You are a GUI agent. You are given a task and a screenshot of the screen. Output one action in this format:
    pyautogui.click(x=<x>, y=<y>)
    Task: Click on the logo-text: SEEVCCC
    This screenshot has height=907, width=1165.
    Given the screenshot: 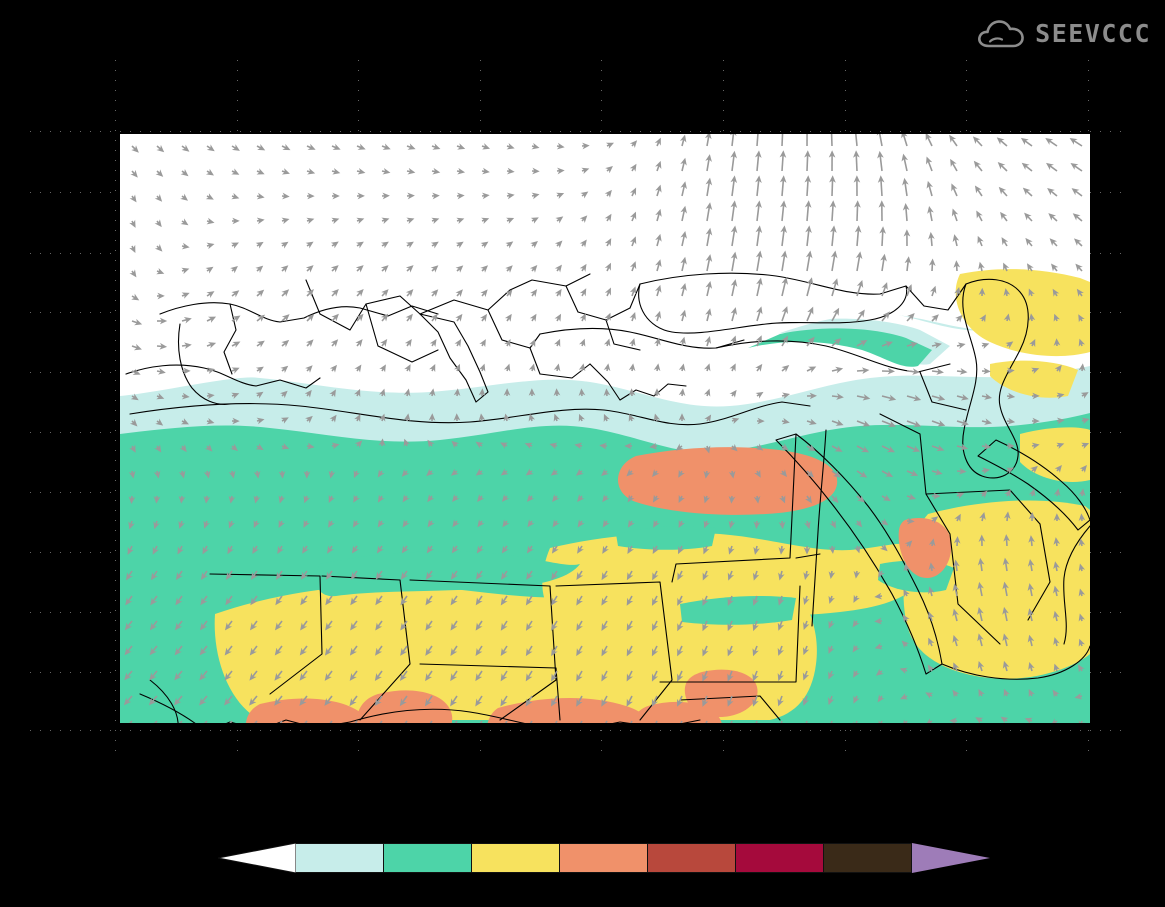 What is the action you would take?
    pyautogui.click(x=1093, y=33)
    